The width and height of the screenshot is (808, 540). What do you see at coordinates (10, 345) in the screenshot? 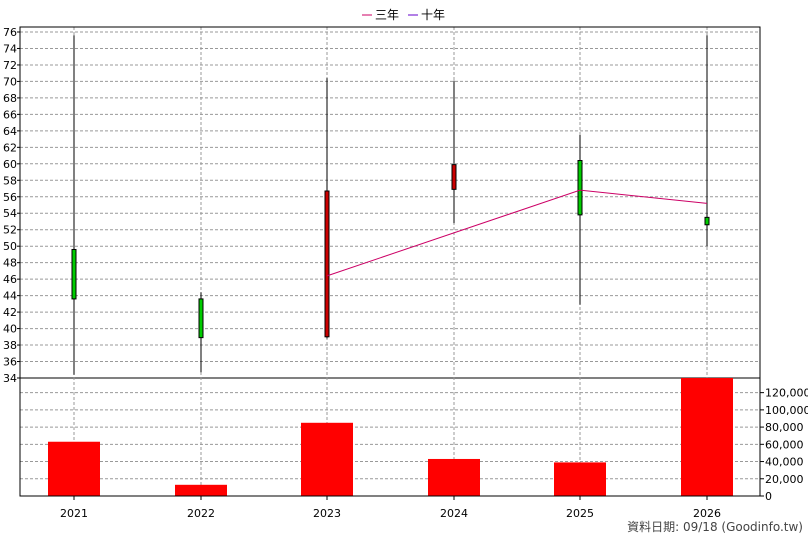
I see `price-tick-label: 38` at bounding box center [10, 345].